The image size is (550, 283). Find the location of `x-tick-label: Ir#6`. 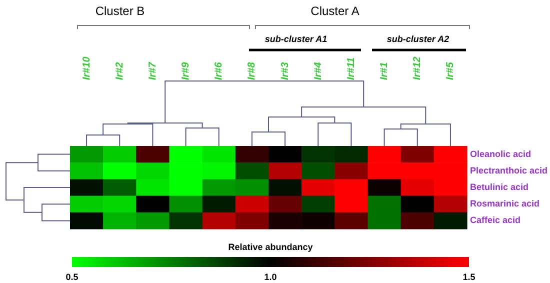

x-tick-label: Ir#6 is located at coordinates (219, 71).